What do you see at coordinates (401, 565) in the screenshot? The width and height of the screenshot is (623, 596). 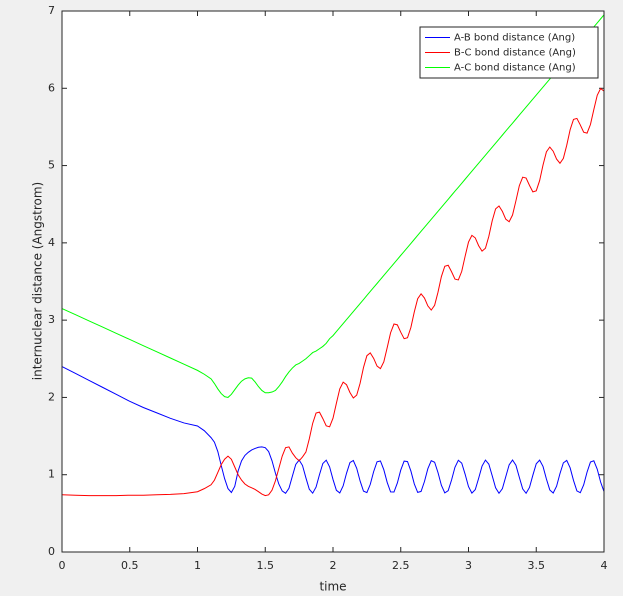 I see `x-tick-label: 2.5` at bounding box center [401, 565].